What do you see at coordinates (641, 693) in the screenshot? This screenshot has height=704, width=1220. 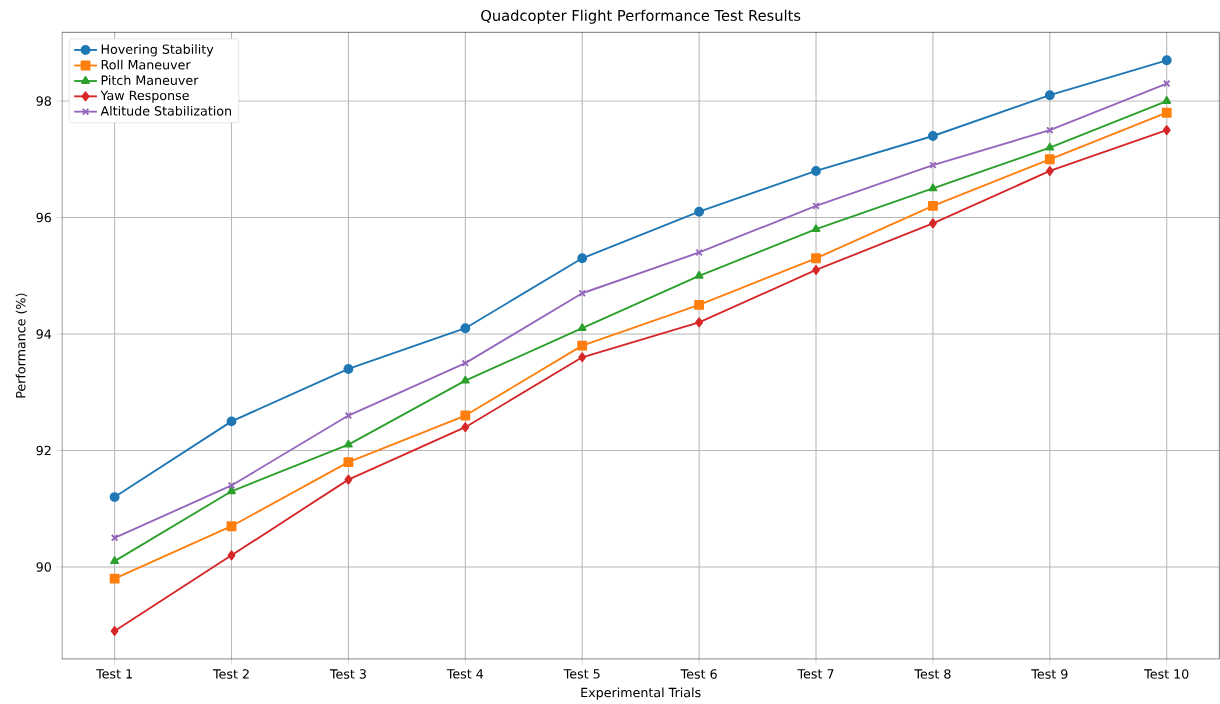 I see `x-axis-title: Experimental Trials` at bounding box center [641, 693].